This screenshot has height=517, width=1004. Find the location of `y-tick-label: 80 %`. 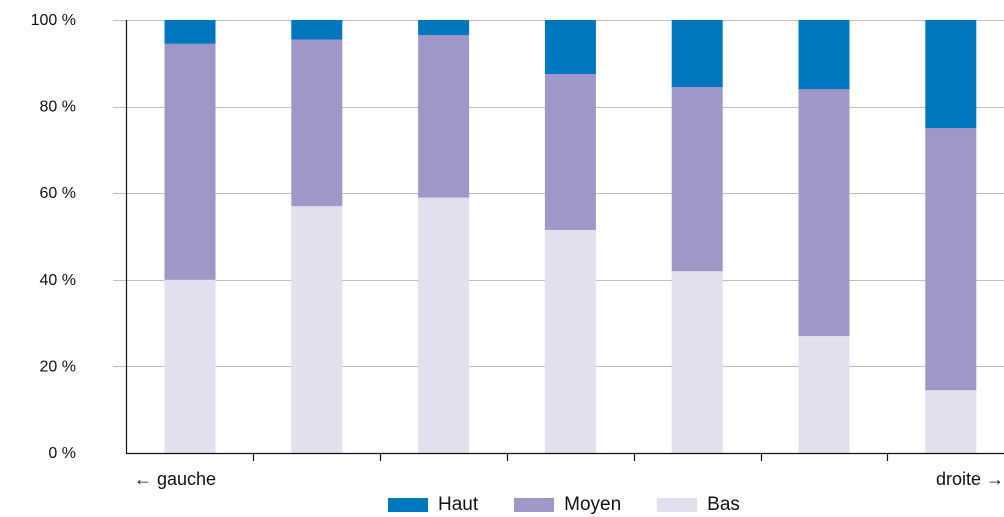

y-tick-label: 80 % is located at coordinates (58, 107).